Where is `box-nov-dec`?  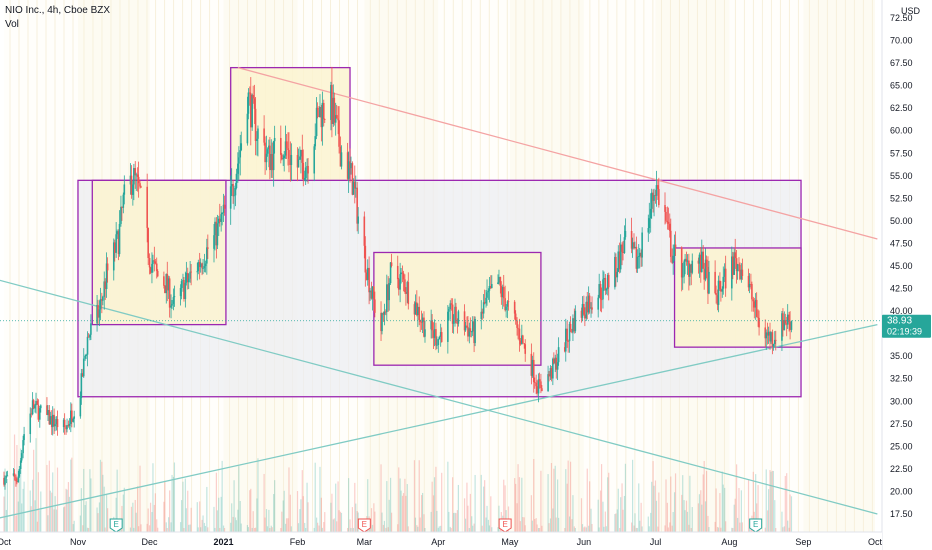
box-nov-dec is located at coordinates (159, 252).